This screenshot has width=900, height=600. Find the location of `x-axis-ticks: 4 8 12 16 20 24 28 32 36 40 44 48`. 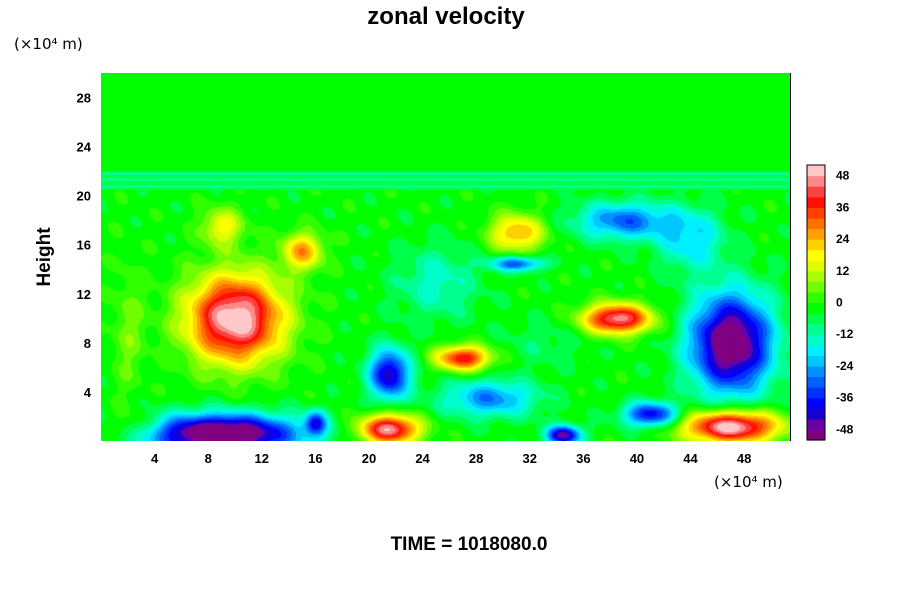

x-axis-ticks: 4 8 12 16 20 24 28 32 36 40 44 48 is located at coordinates (451, 458).